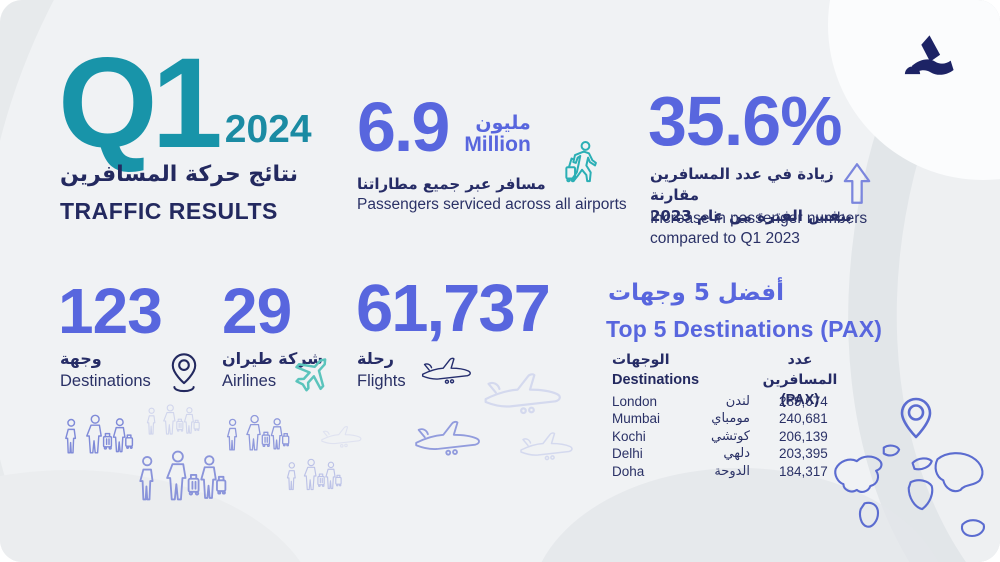  What do you see at coordinates (249, 381) in the screenshot?
I see `airlines-label-english: Airlines` at bounding box center [249, 381].